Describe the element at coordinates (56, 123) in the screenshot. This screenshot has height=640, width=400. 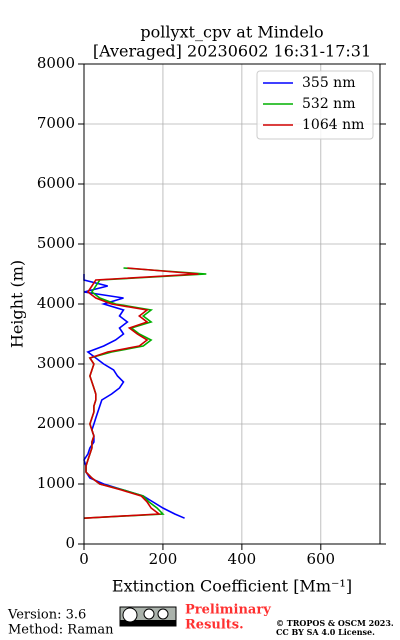
I see `y-tick-label: 7000` at that location.